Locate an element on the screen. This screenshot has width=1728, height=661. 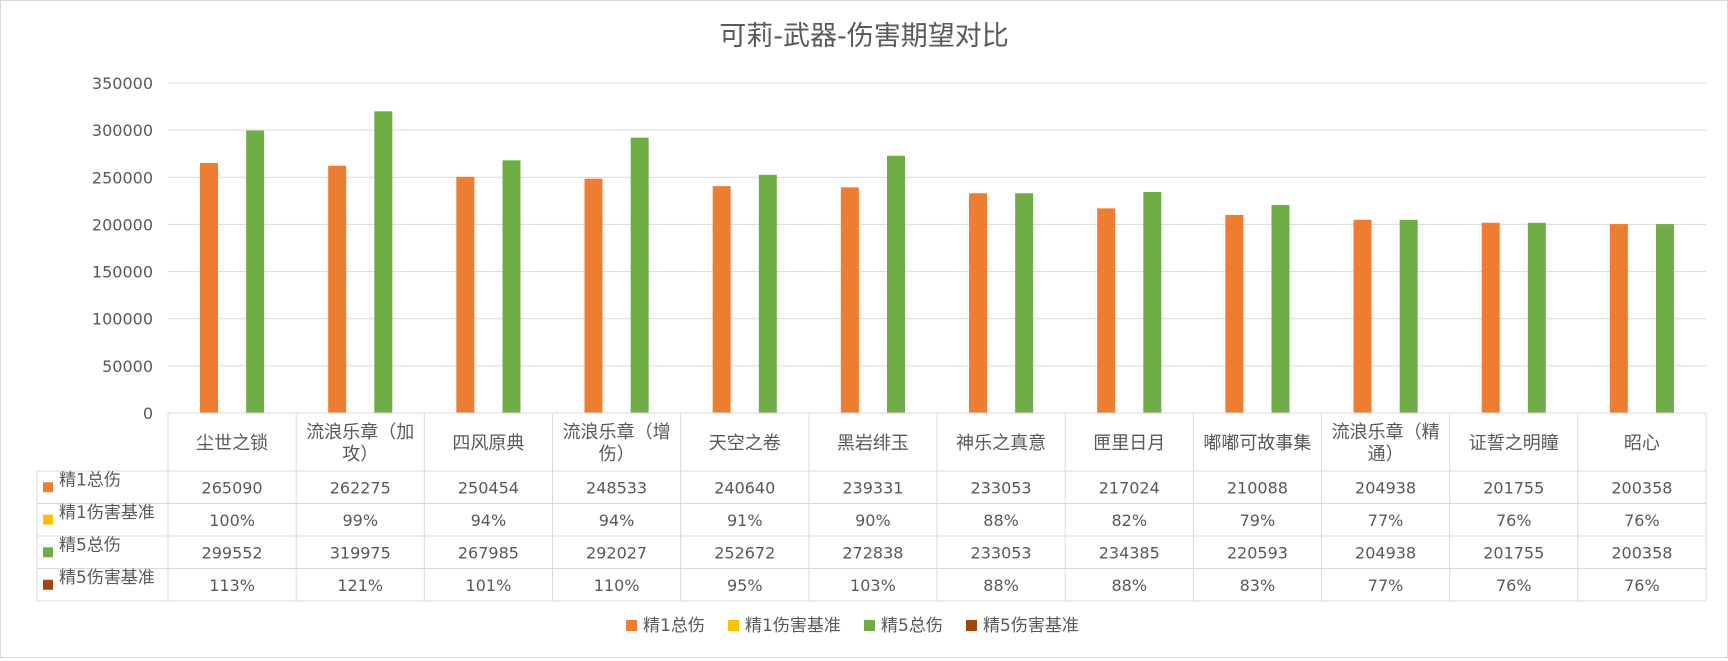
data-label: 267985 is located at coordinates (488, 552).